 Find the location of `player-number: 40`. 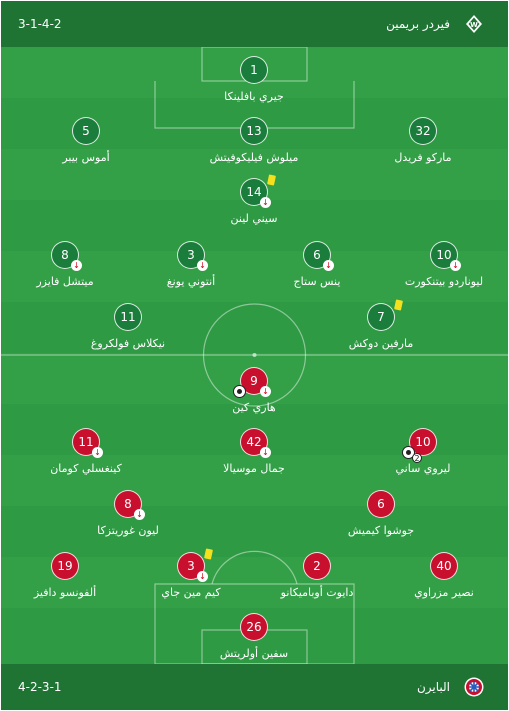

player-number: 40 is located at coordinates (444, 566).